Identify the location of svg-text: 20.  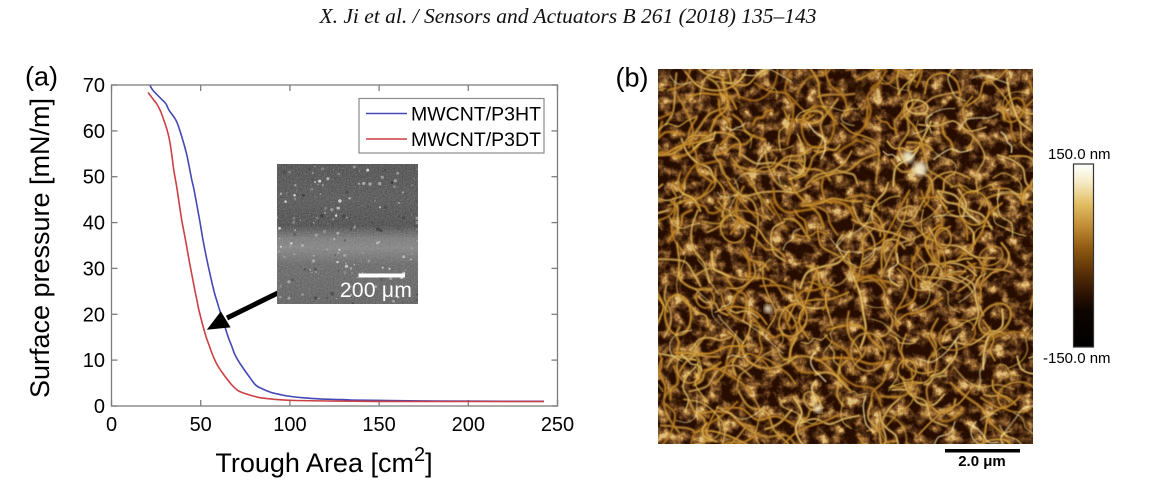
(94, 315).